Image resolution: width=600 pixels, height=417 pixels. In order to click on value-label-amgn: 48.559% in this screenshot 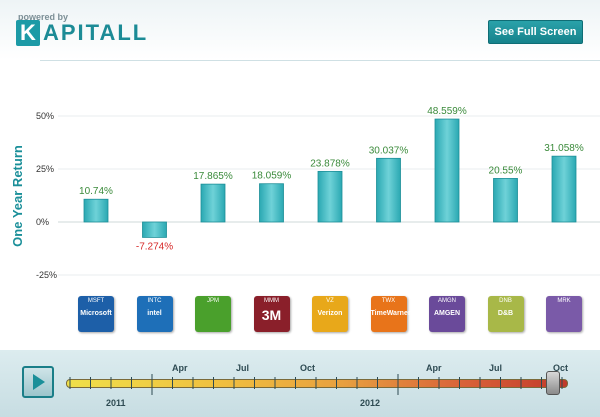, I will do `click(447, 111)`.